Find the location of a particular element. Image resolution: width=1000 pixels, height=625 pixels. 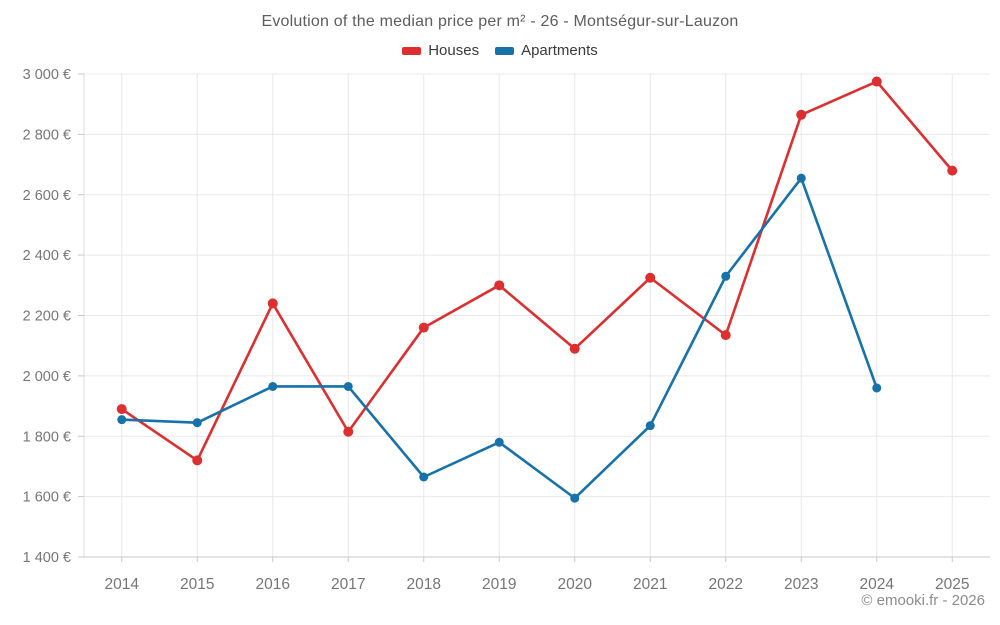

x-tick-label: 2023 is located at coordinates (801, 584).